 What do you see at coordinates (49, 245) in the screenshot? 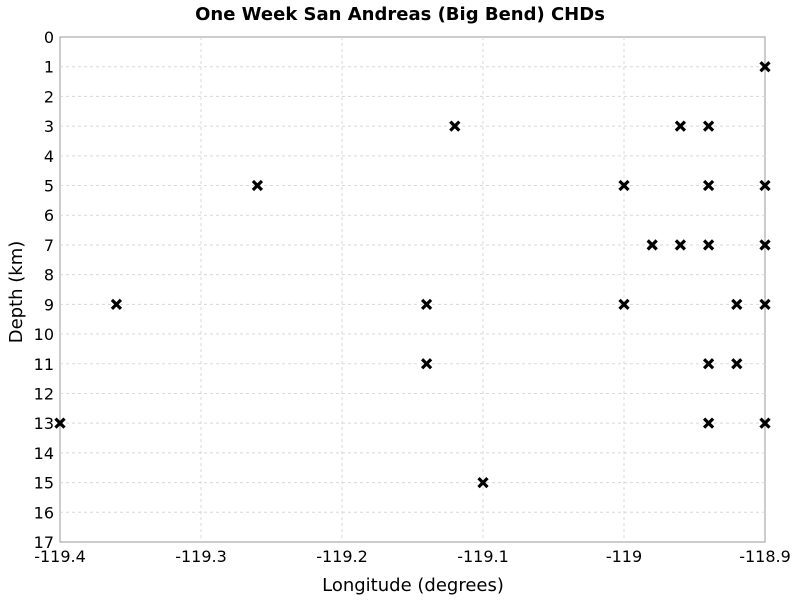
I see `y-tick-label: 7` at bounding box center [49, 245].